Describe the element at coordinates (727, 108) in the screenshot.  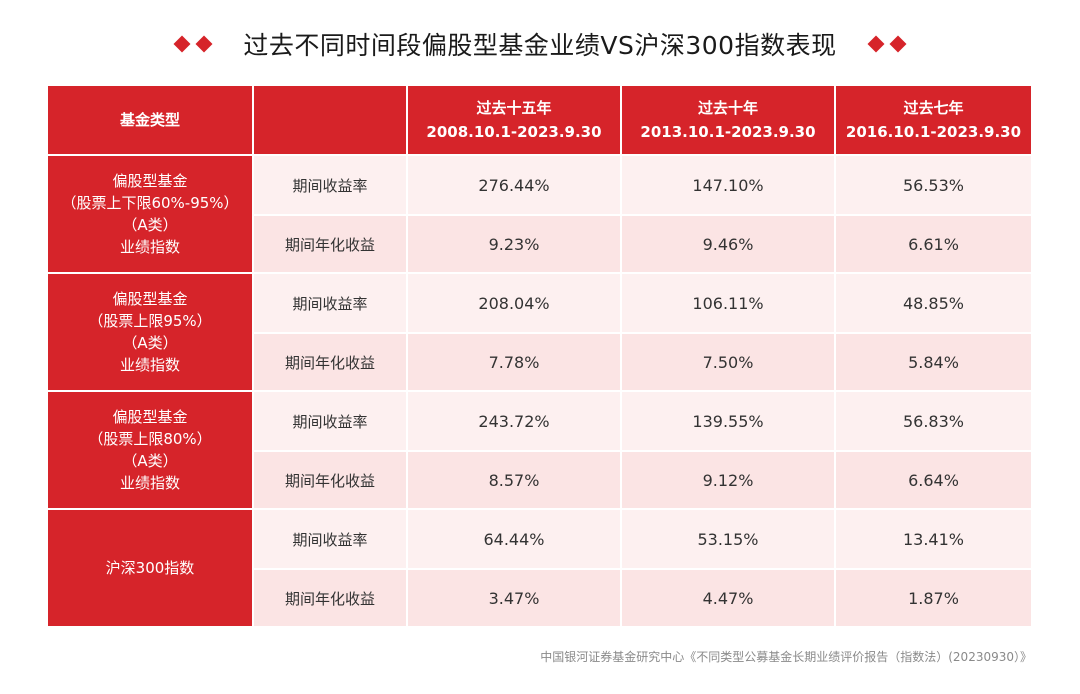
I see `period-name: 过去十年` at that location.